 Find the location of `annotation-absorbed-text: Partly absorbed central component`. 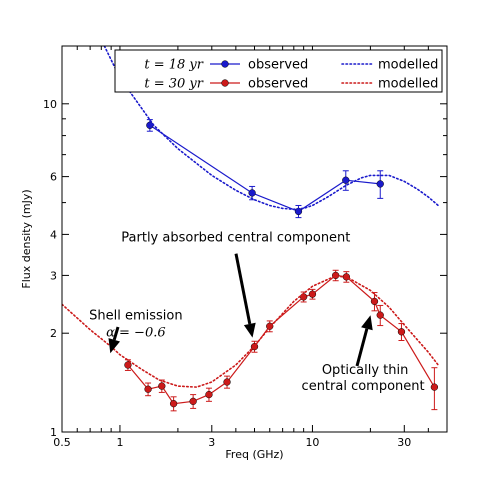

annotation-absorbed-text: Partly absorbed central component is located at coordinates (235, 238).